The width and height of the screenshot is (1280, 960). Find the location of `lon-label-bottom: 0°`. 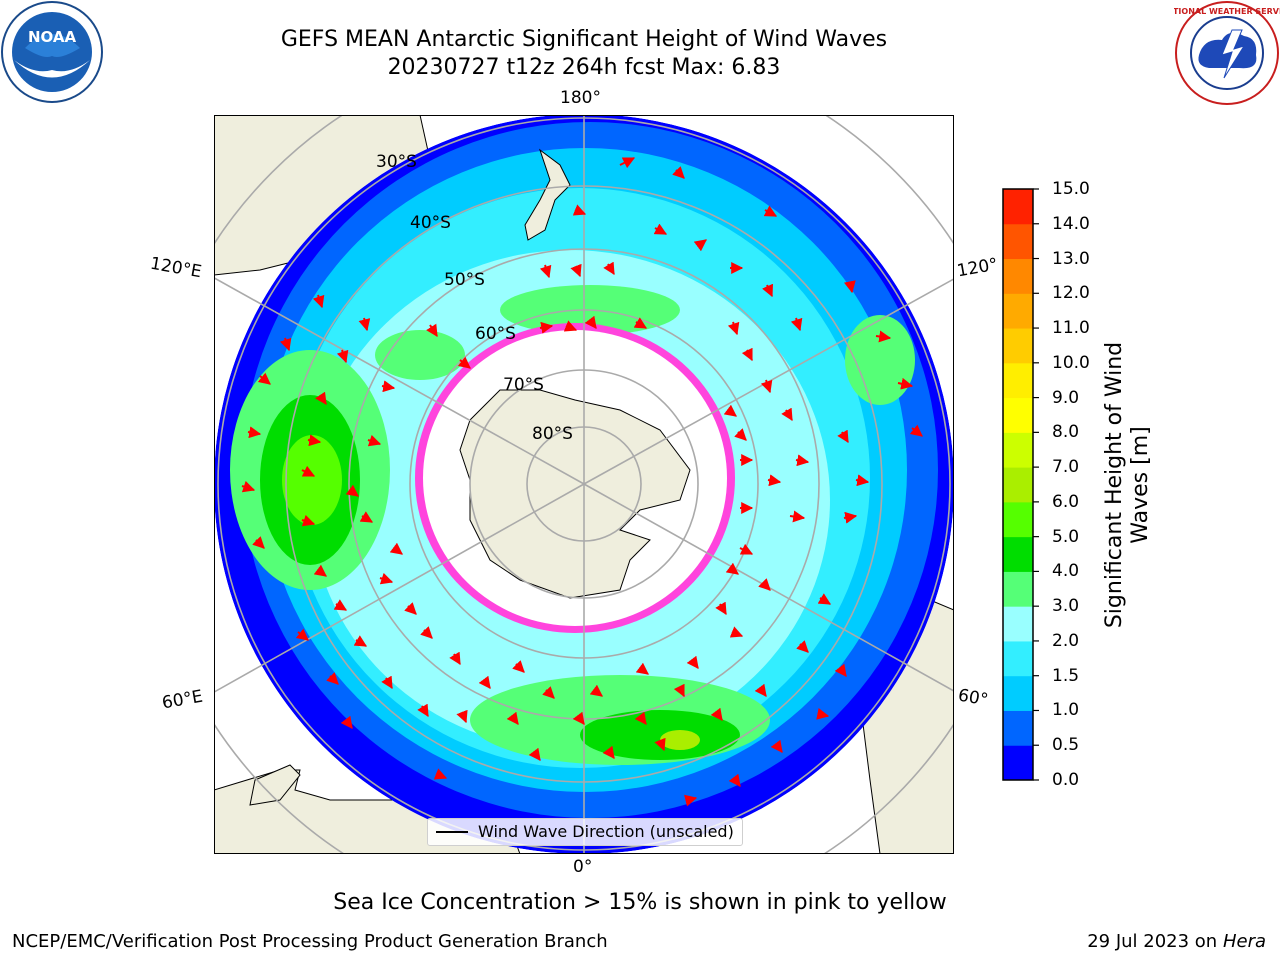

lon-label-bottom: 0° is located at coordinates (583, 867).